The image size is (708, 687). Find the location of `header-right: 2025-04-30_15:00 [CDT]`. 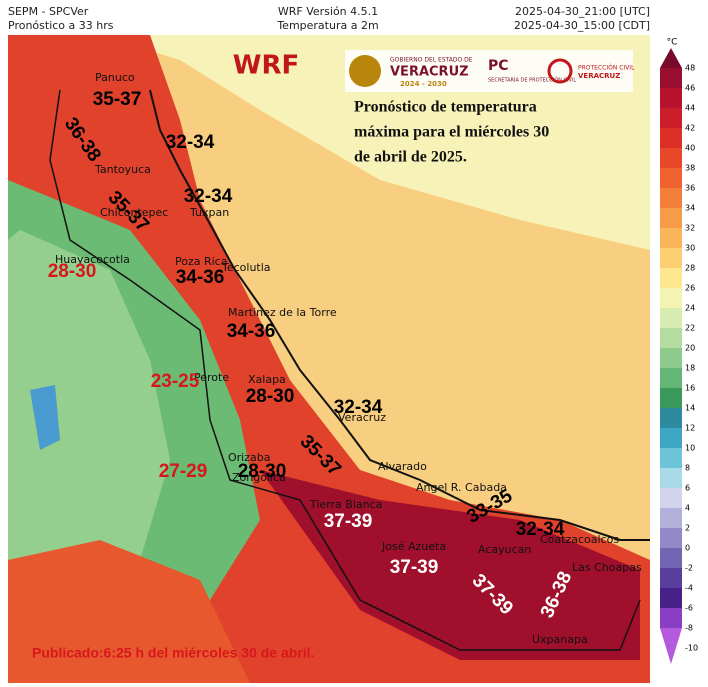

header-right: 2025-04-30_15:00 [CDT] is located at coordinates (582, 25).